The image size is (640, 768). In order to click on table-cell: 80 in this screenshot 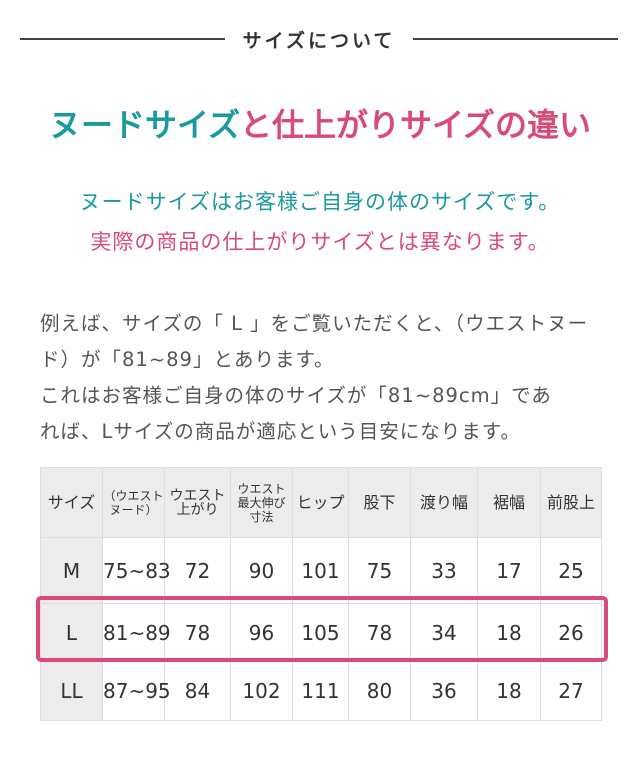, I will do `click(379, 691)`.